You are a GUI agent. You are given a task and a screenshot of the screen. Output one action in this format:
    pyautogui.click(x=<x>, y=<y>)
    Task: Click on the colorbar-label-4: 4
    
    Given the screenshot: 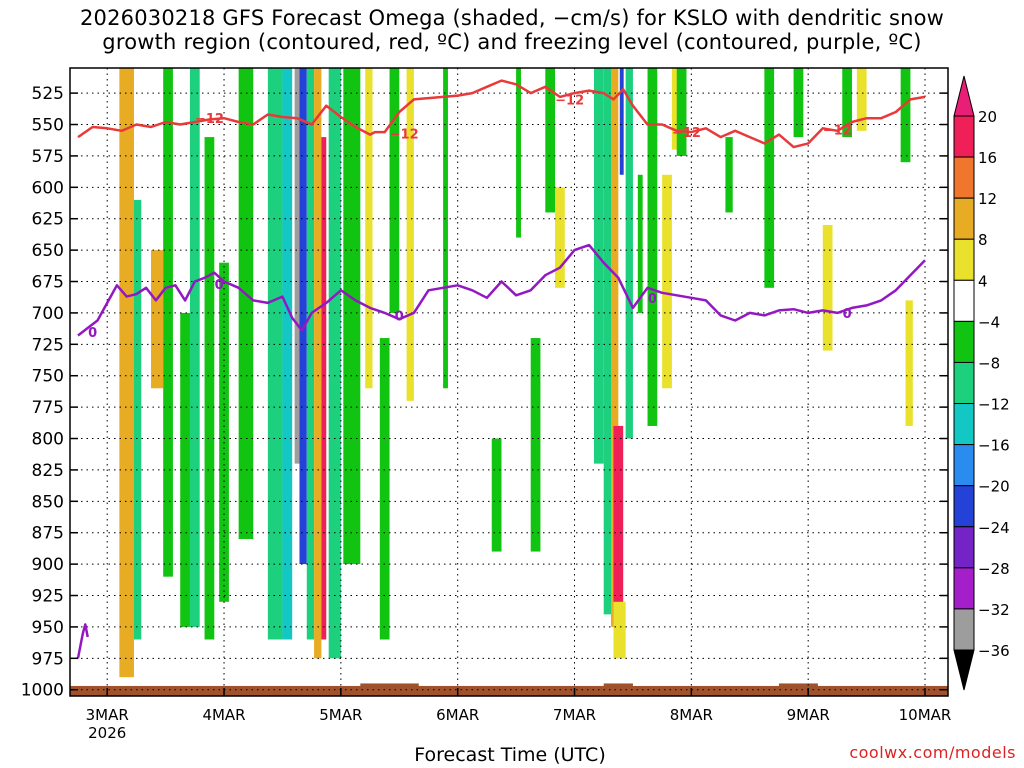 What is the action you would take?
    pyautogui.click(x=983, y=281)
    